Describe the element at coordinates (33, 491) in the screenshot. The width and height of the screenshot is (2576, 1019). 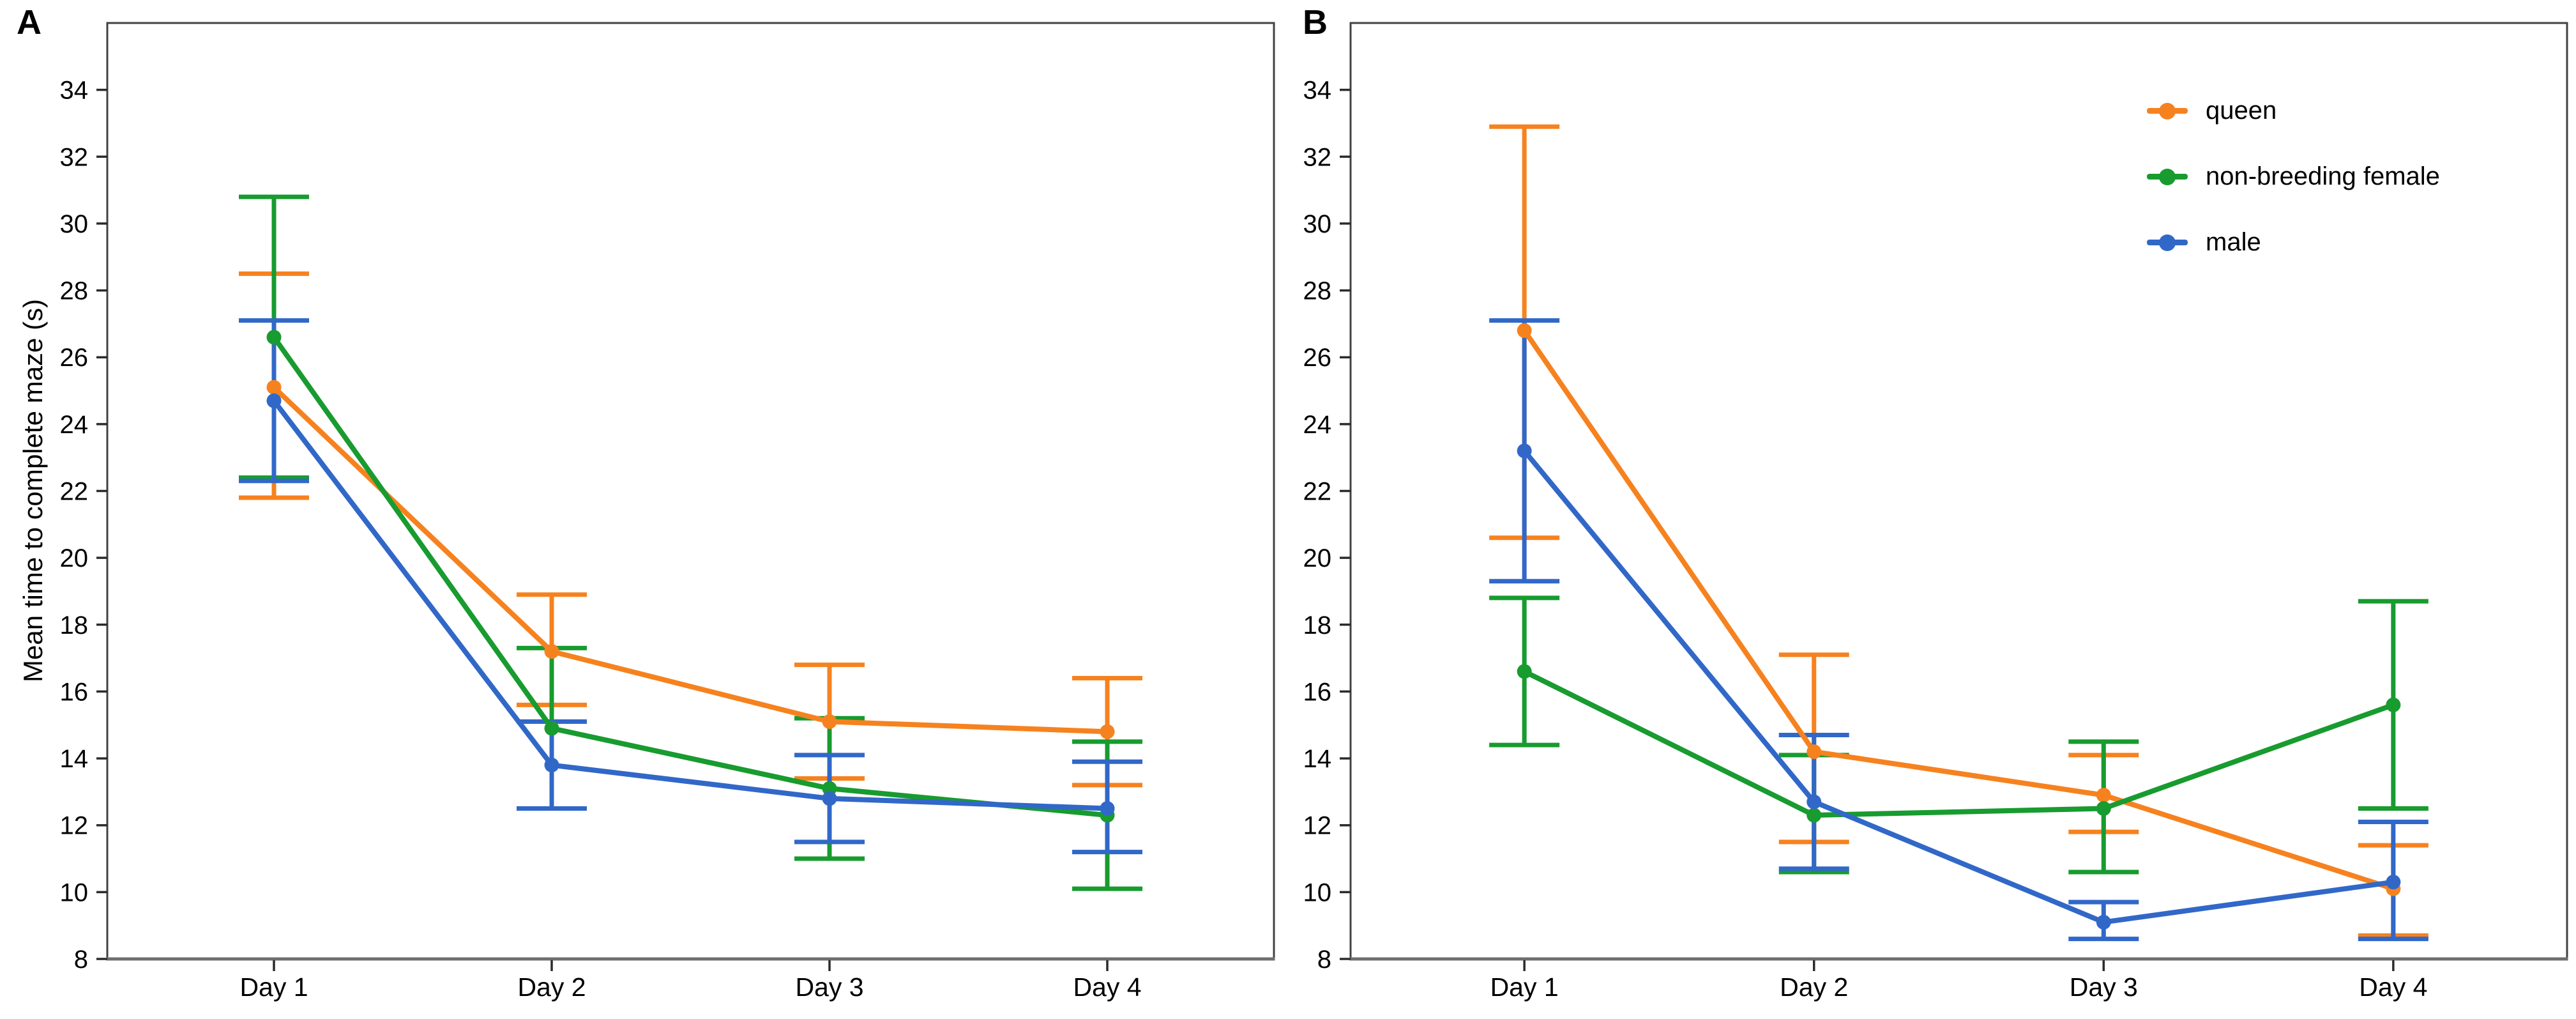
I see `y-axis-title: Mean time to complete maze (s)` at that location.